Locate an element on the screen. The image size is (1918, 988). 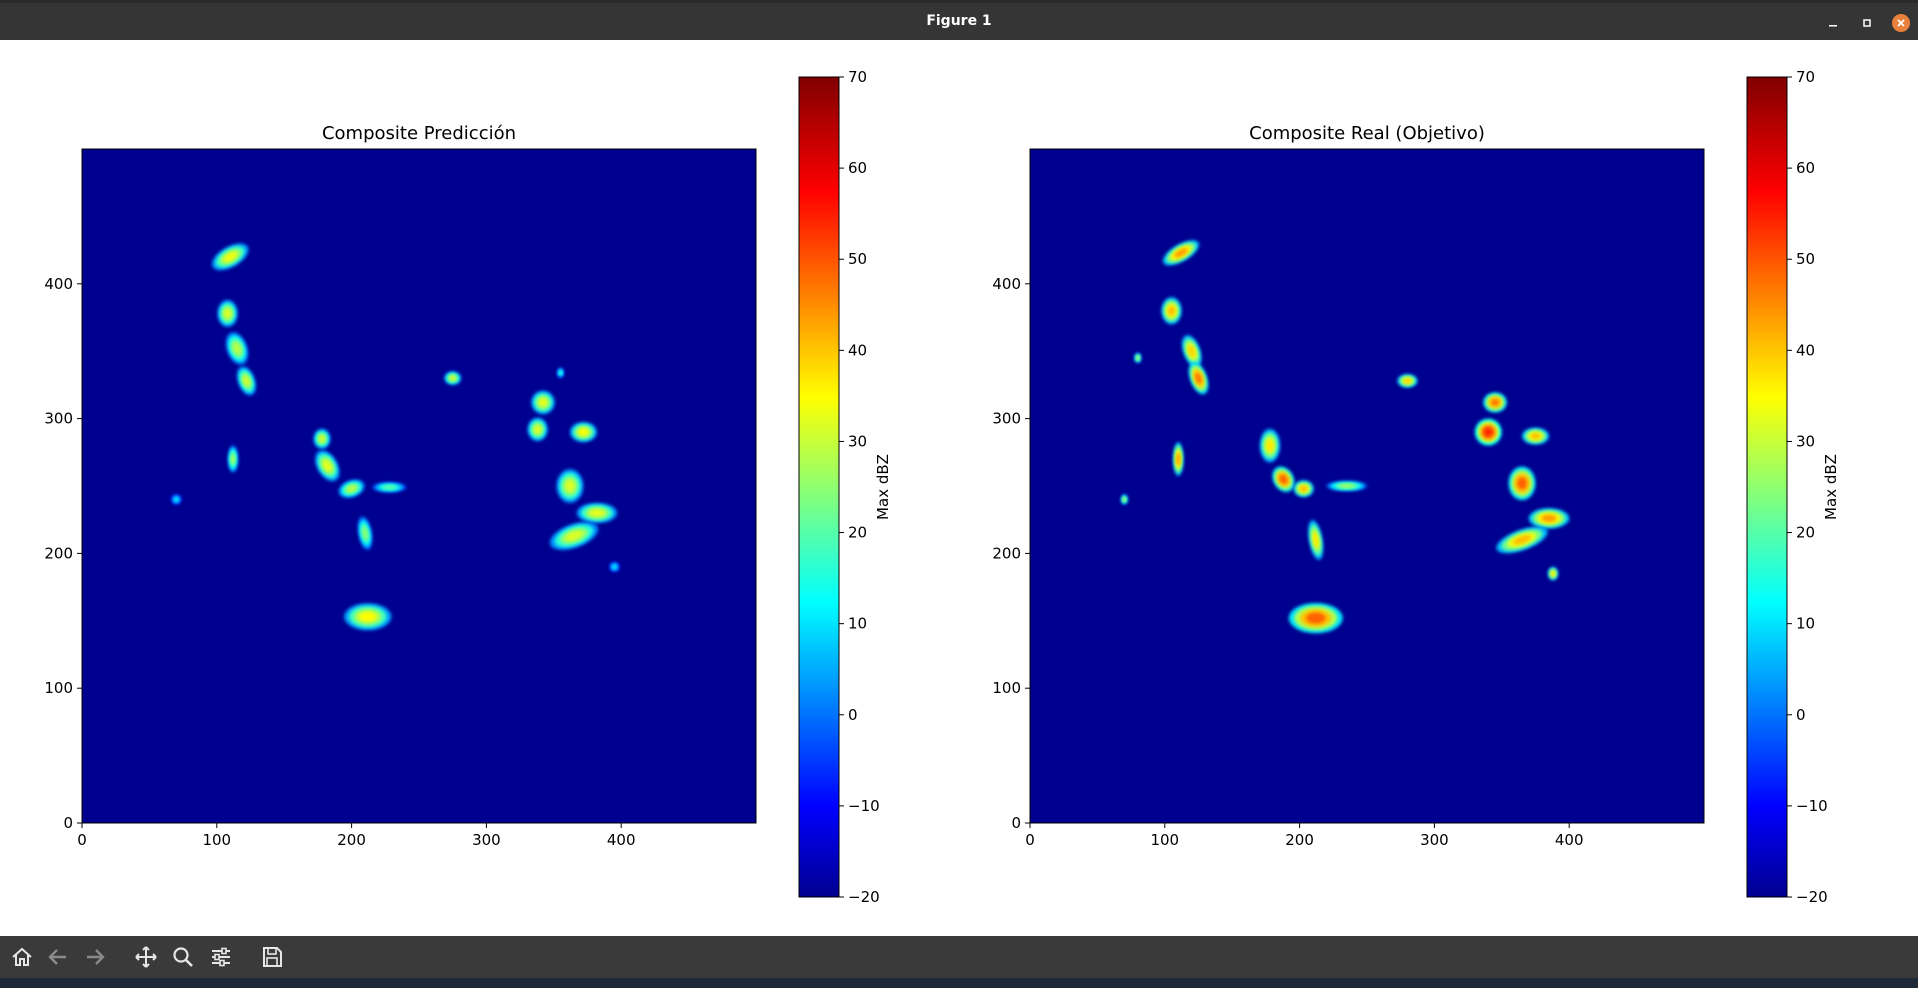
sliders-icon is located at coordinates (221, 957).